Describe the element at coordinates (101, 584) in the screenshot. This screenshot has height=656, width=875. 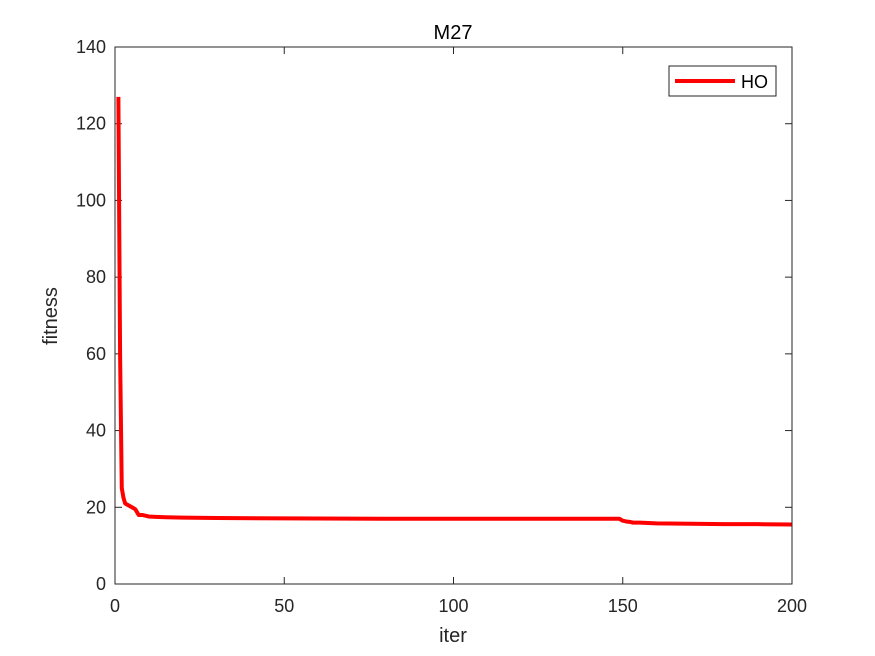
I see `y-tick-label: 0` at that location.